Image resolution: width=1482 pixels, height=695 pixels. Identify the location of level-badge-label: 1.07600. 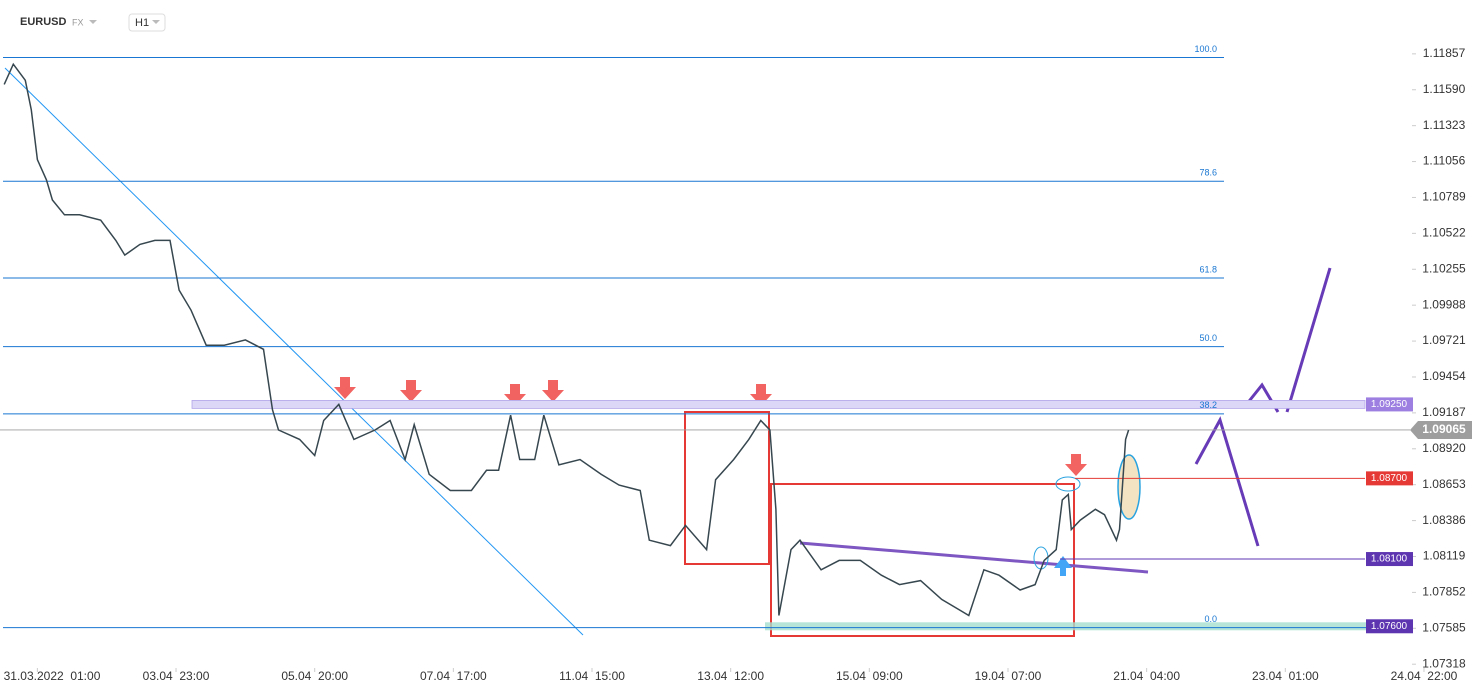
(1389, 626).